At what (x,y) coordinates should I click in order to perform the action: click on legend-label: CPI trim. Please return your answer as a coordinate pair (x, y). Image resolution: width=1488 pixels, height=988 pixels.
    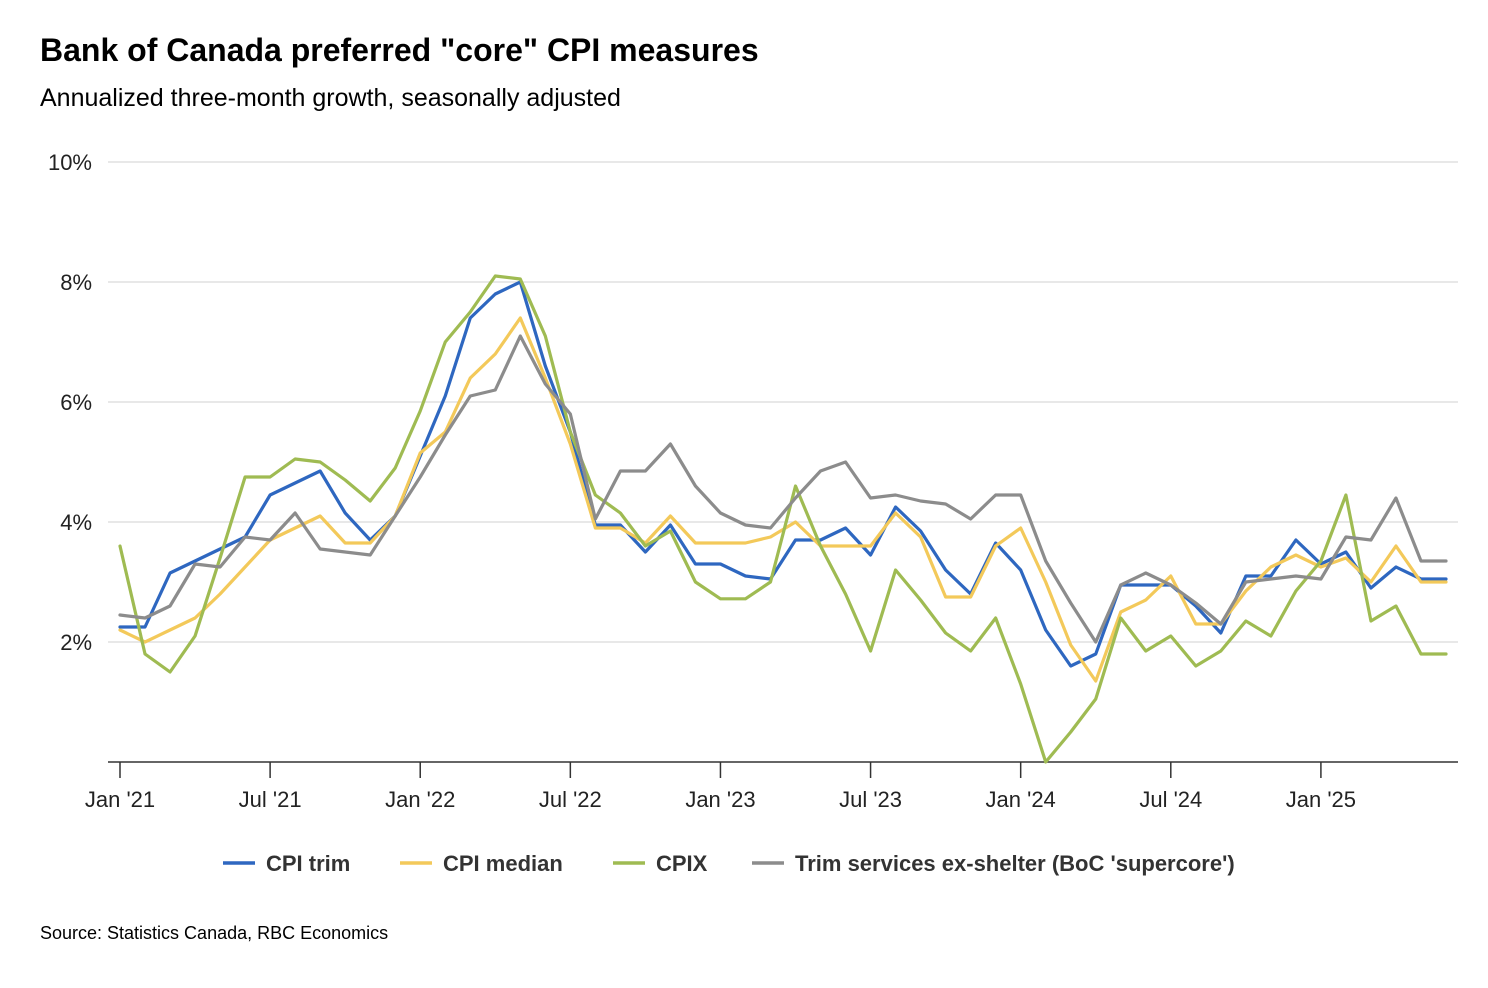
    Looking at the image, I should click on (308, 863).